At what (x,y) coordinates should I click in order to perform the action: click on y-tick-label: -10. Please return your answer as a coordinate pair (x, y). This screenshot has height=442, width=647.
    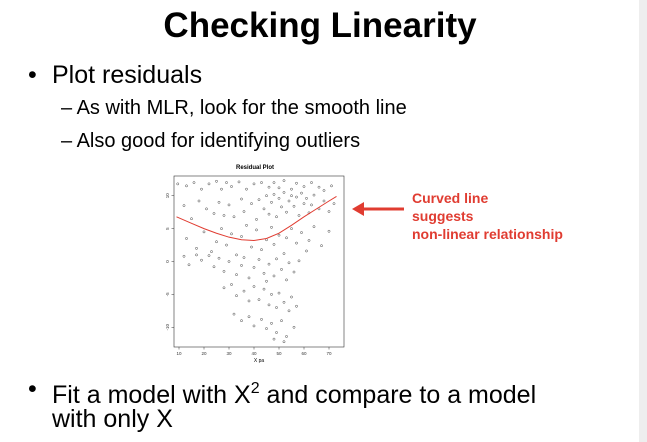
    Looking at the image, I should click on (167, 327).